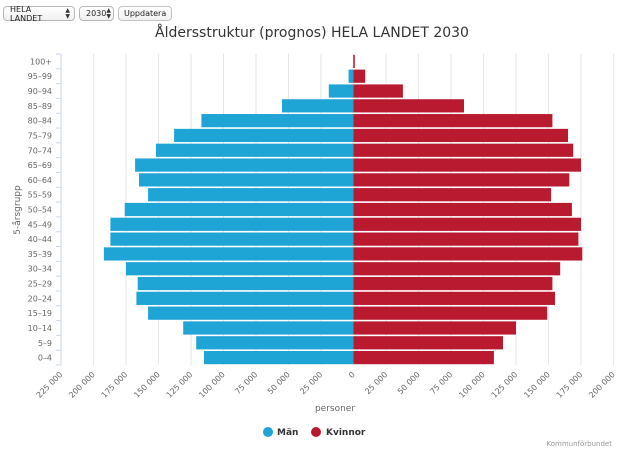 The width and height of the screenshot is (640, 452). I want to click on legend-label-women: Kvinnor, so click(346, 433).